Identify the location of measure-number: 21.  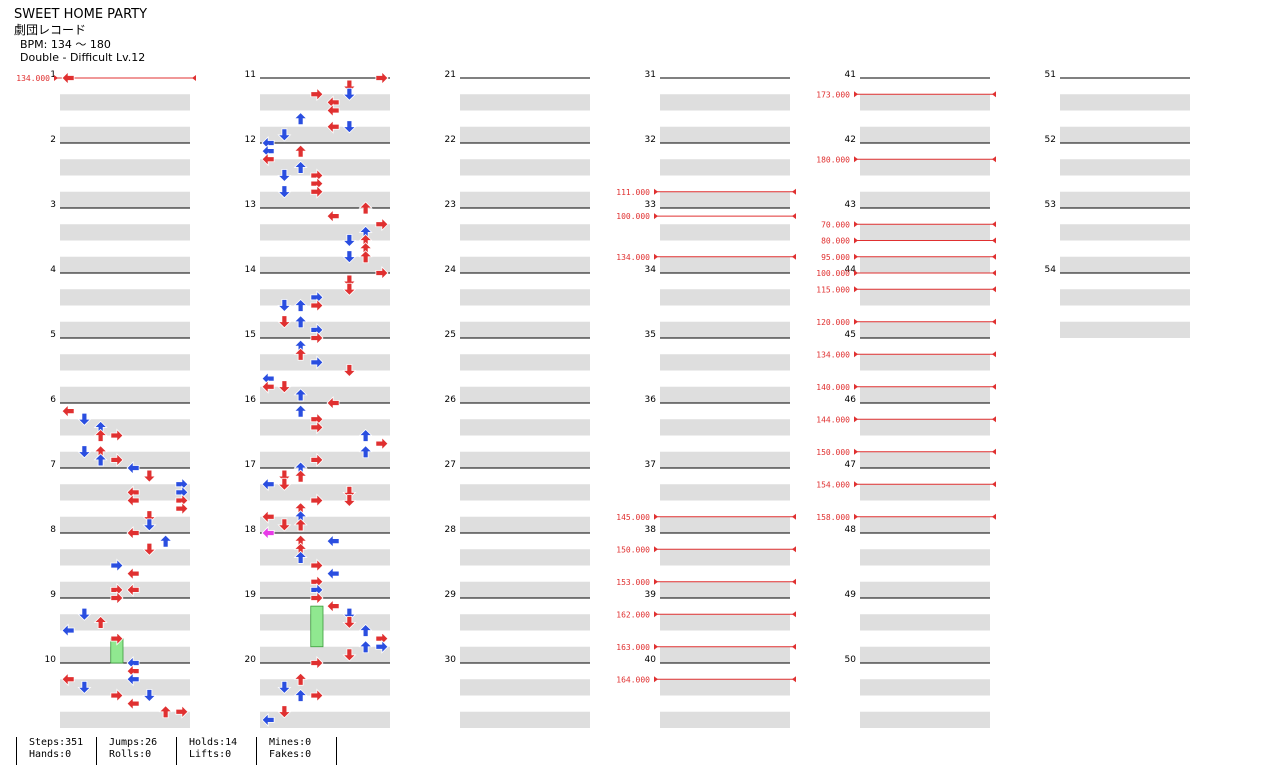
(450, 75).